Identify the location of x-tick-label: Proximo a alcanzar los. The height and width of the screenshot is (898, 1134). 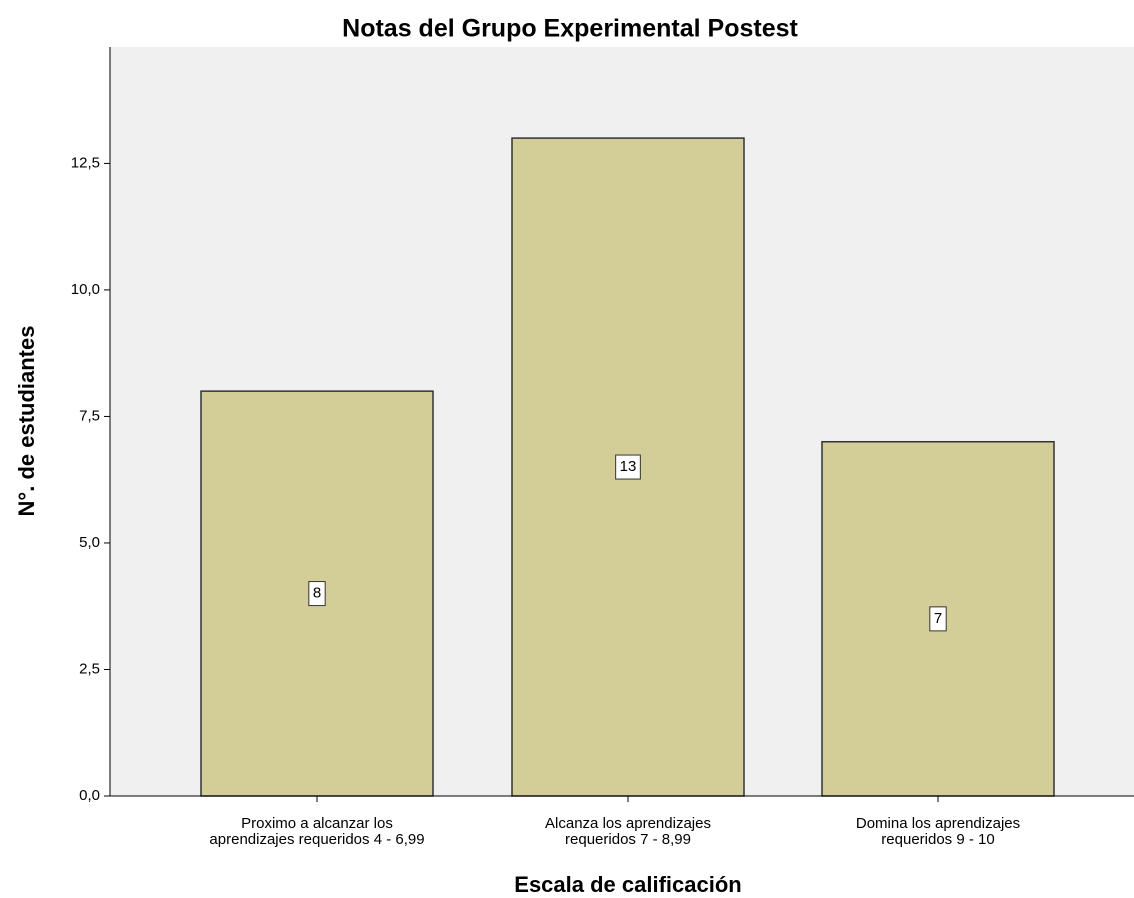
(317, 823).